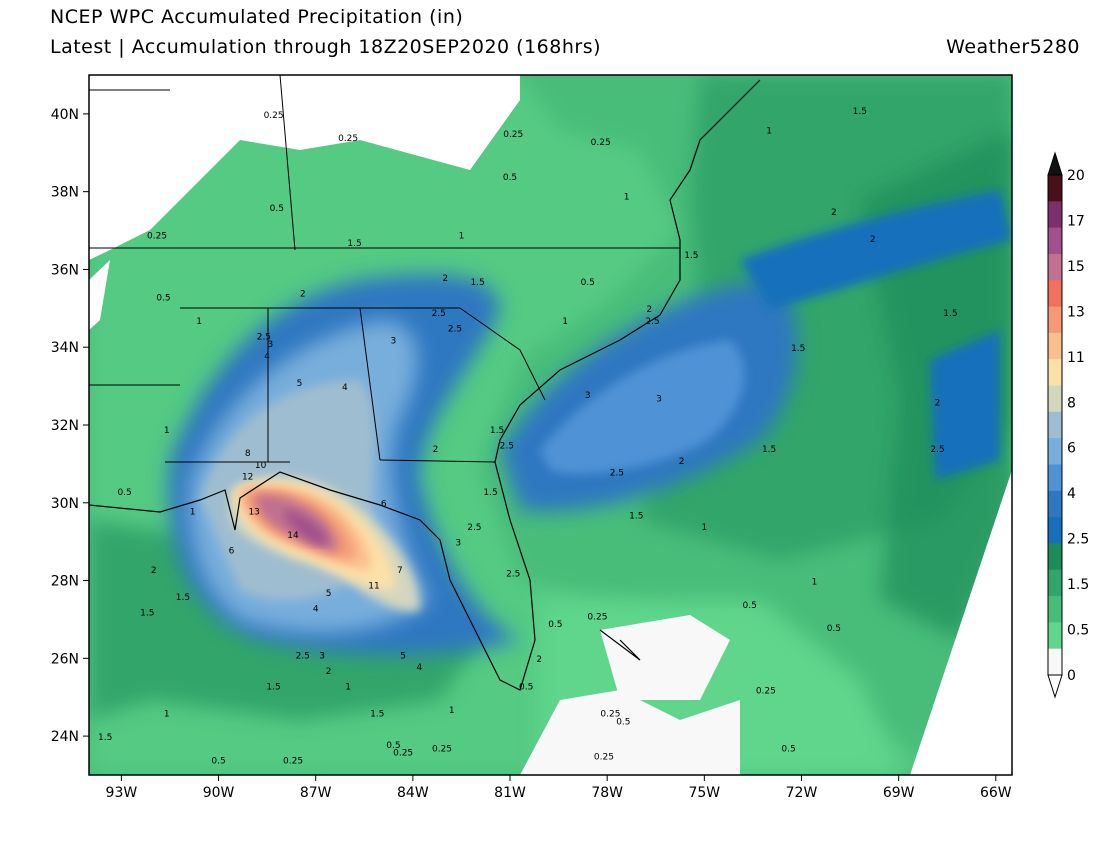 This screenshot has height=850, width=1100. Describe the element at coordinates (1013, 47) in the screenshot. I see `brand-label: Weather5280` at that location.